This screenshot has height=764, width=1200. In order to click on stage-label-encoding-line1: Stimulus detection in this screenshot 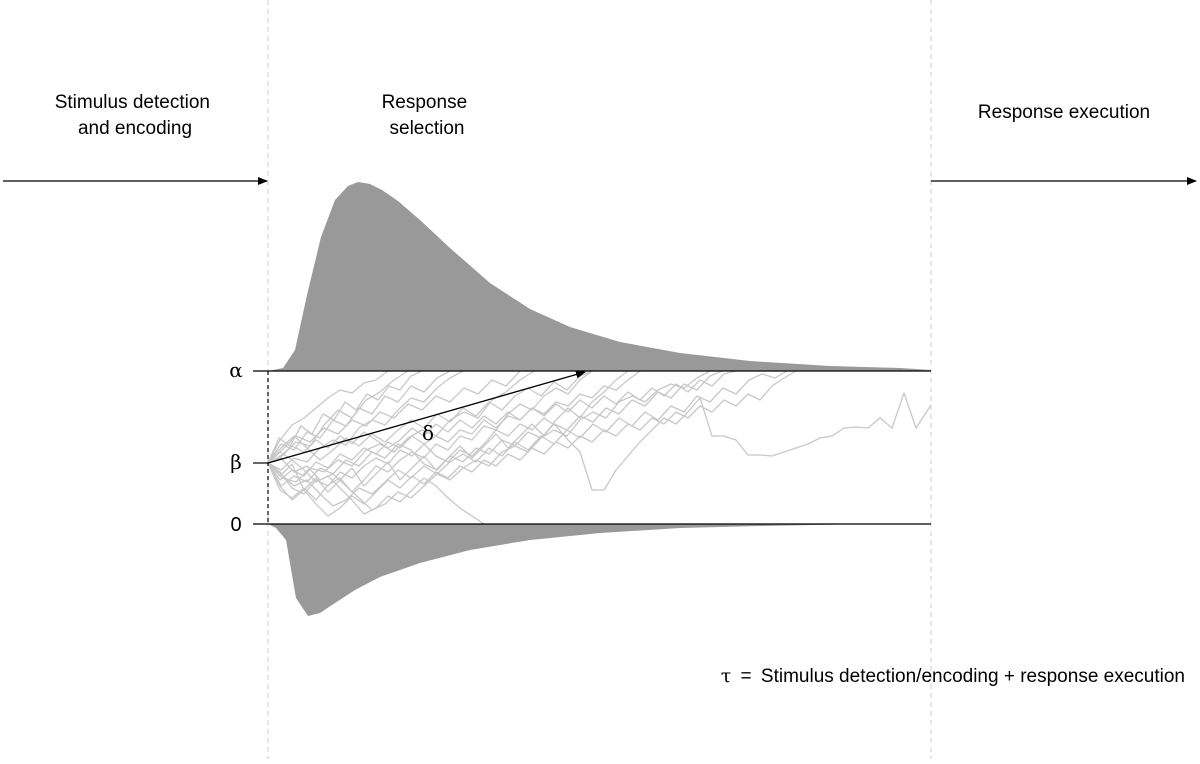, I will do `click(132, 102)`.